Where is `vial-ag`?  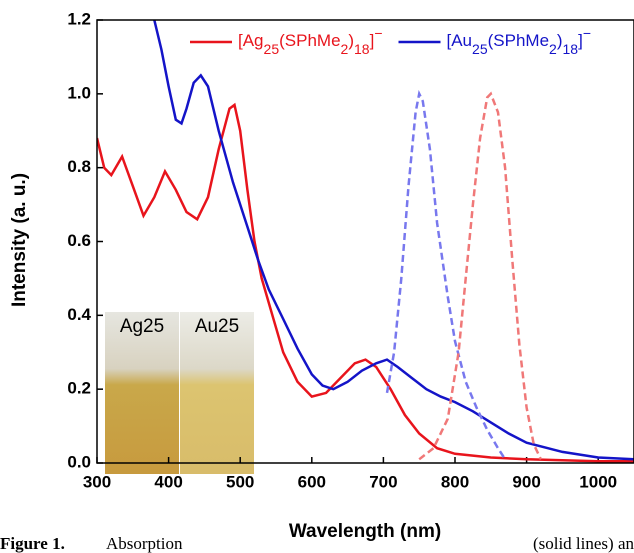 vial-ag is located at coordinates (142, 393).